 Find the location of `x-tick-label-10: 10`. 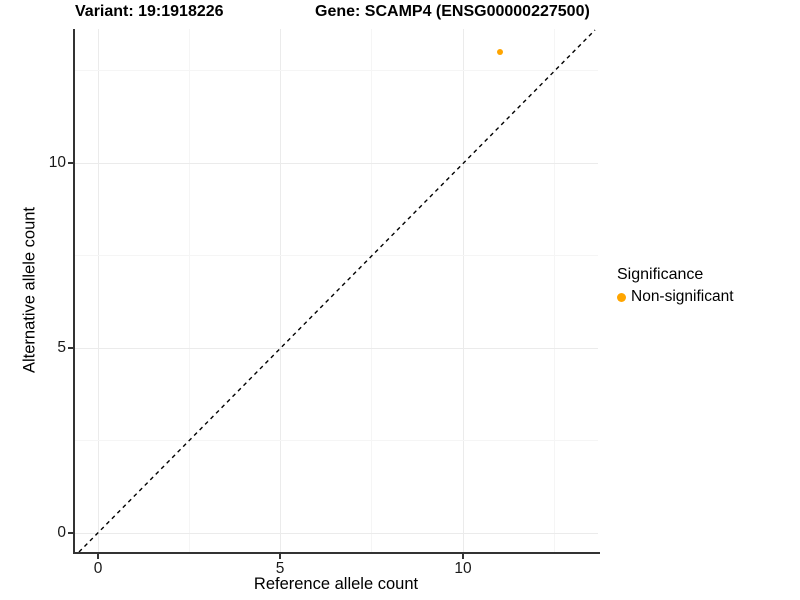

x-tick-label-10: 10 is located at coordinates (463, 568).